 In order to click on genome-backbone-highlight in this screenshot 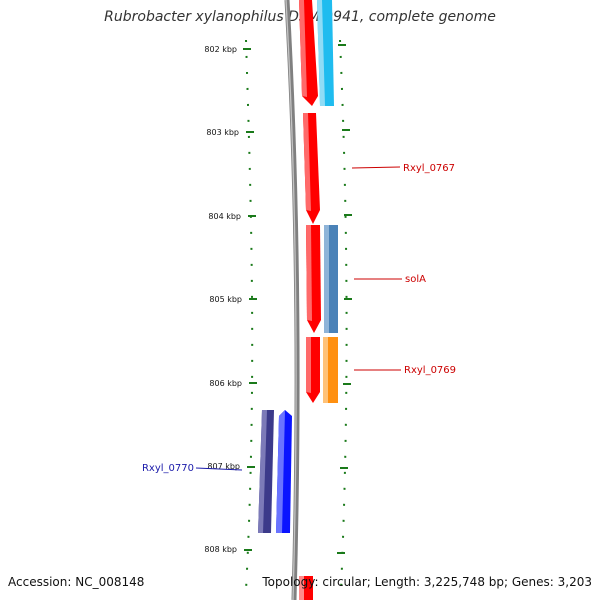, I will do `click(291, 300)`.